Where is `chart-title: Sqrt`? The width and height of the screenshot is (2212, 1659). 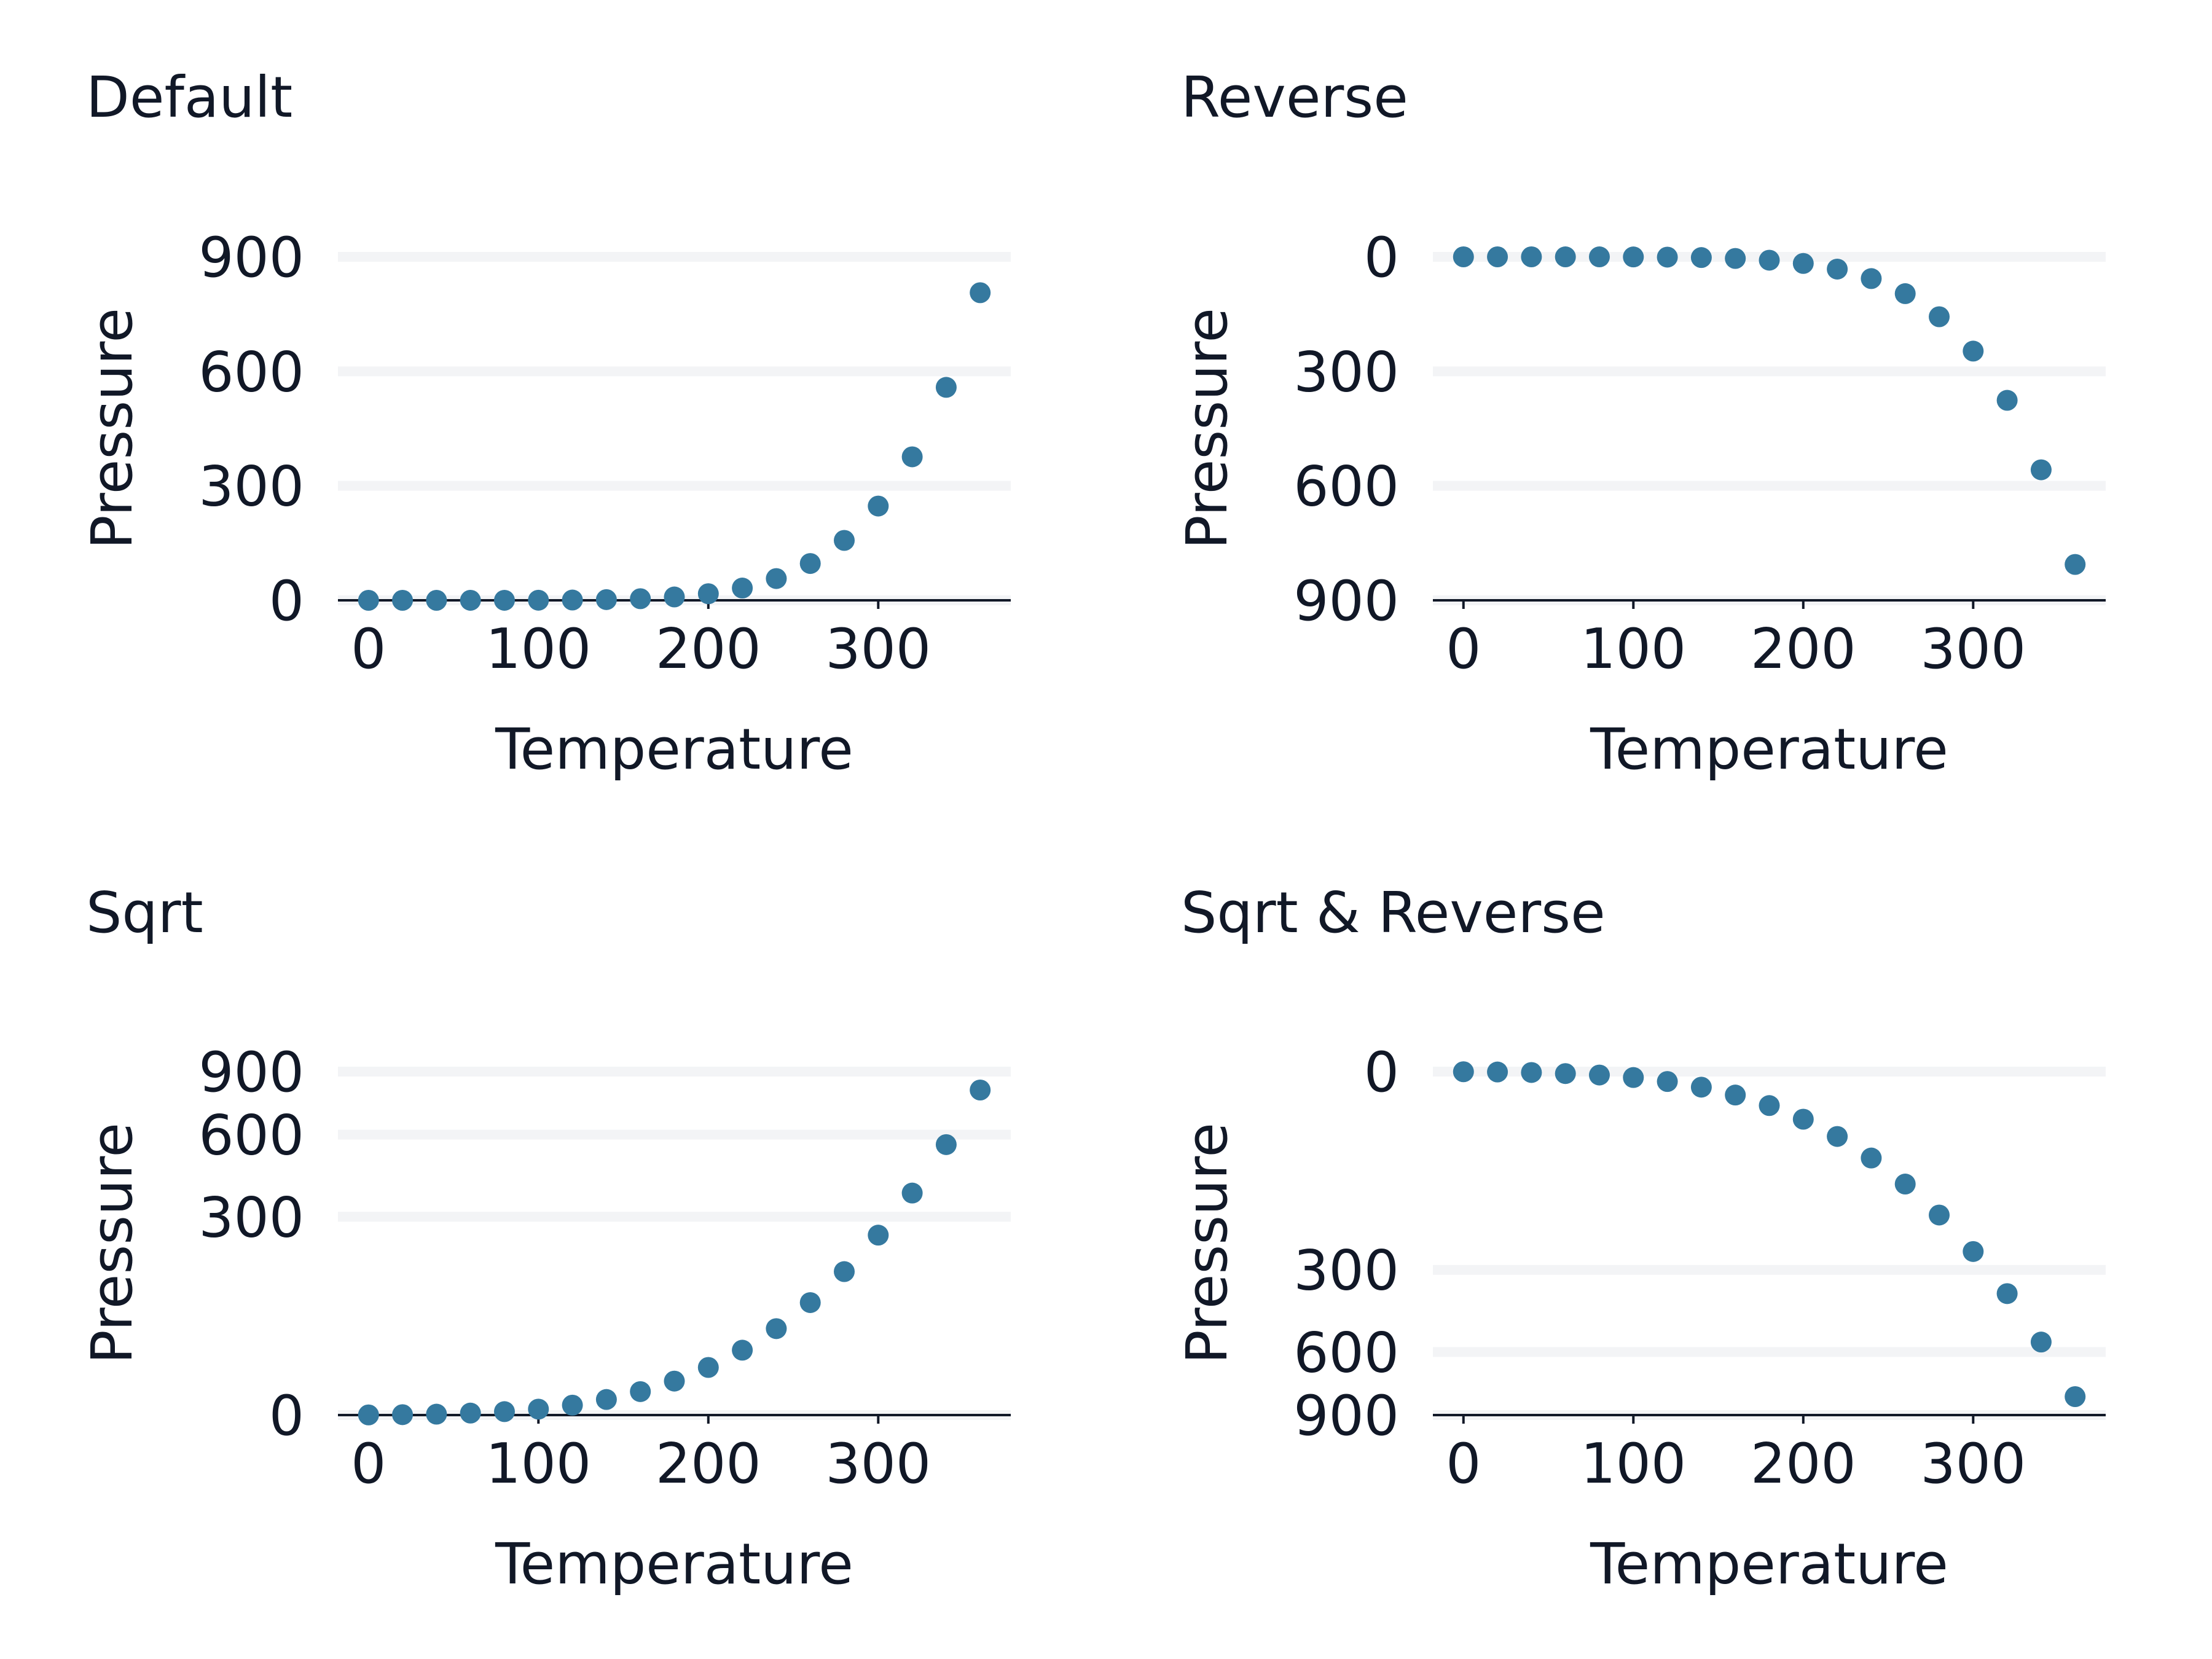
chart-title: Sqrt is located at coordinates (144, 913).